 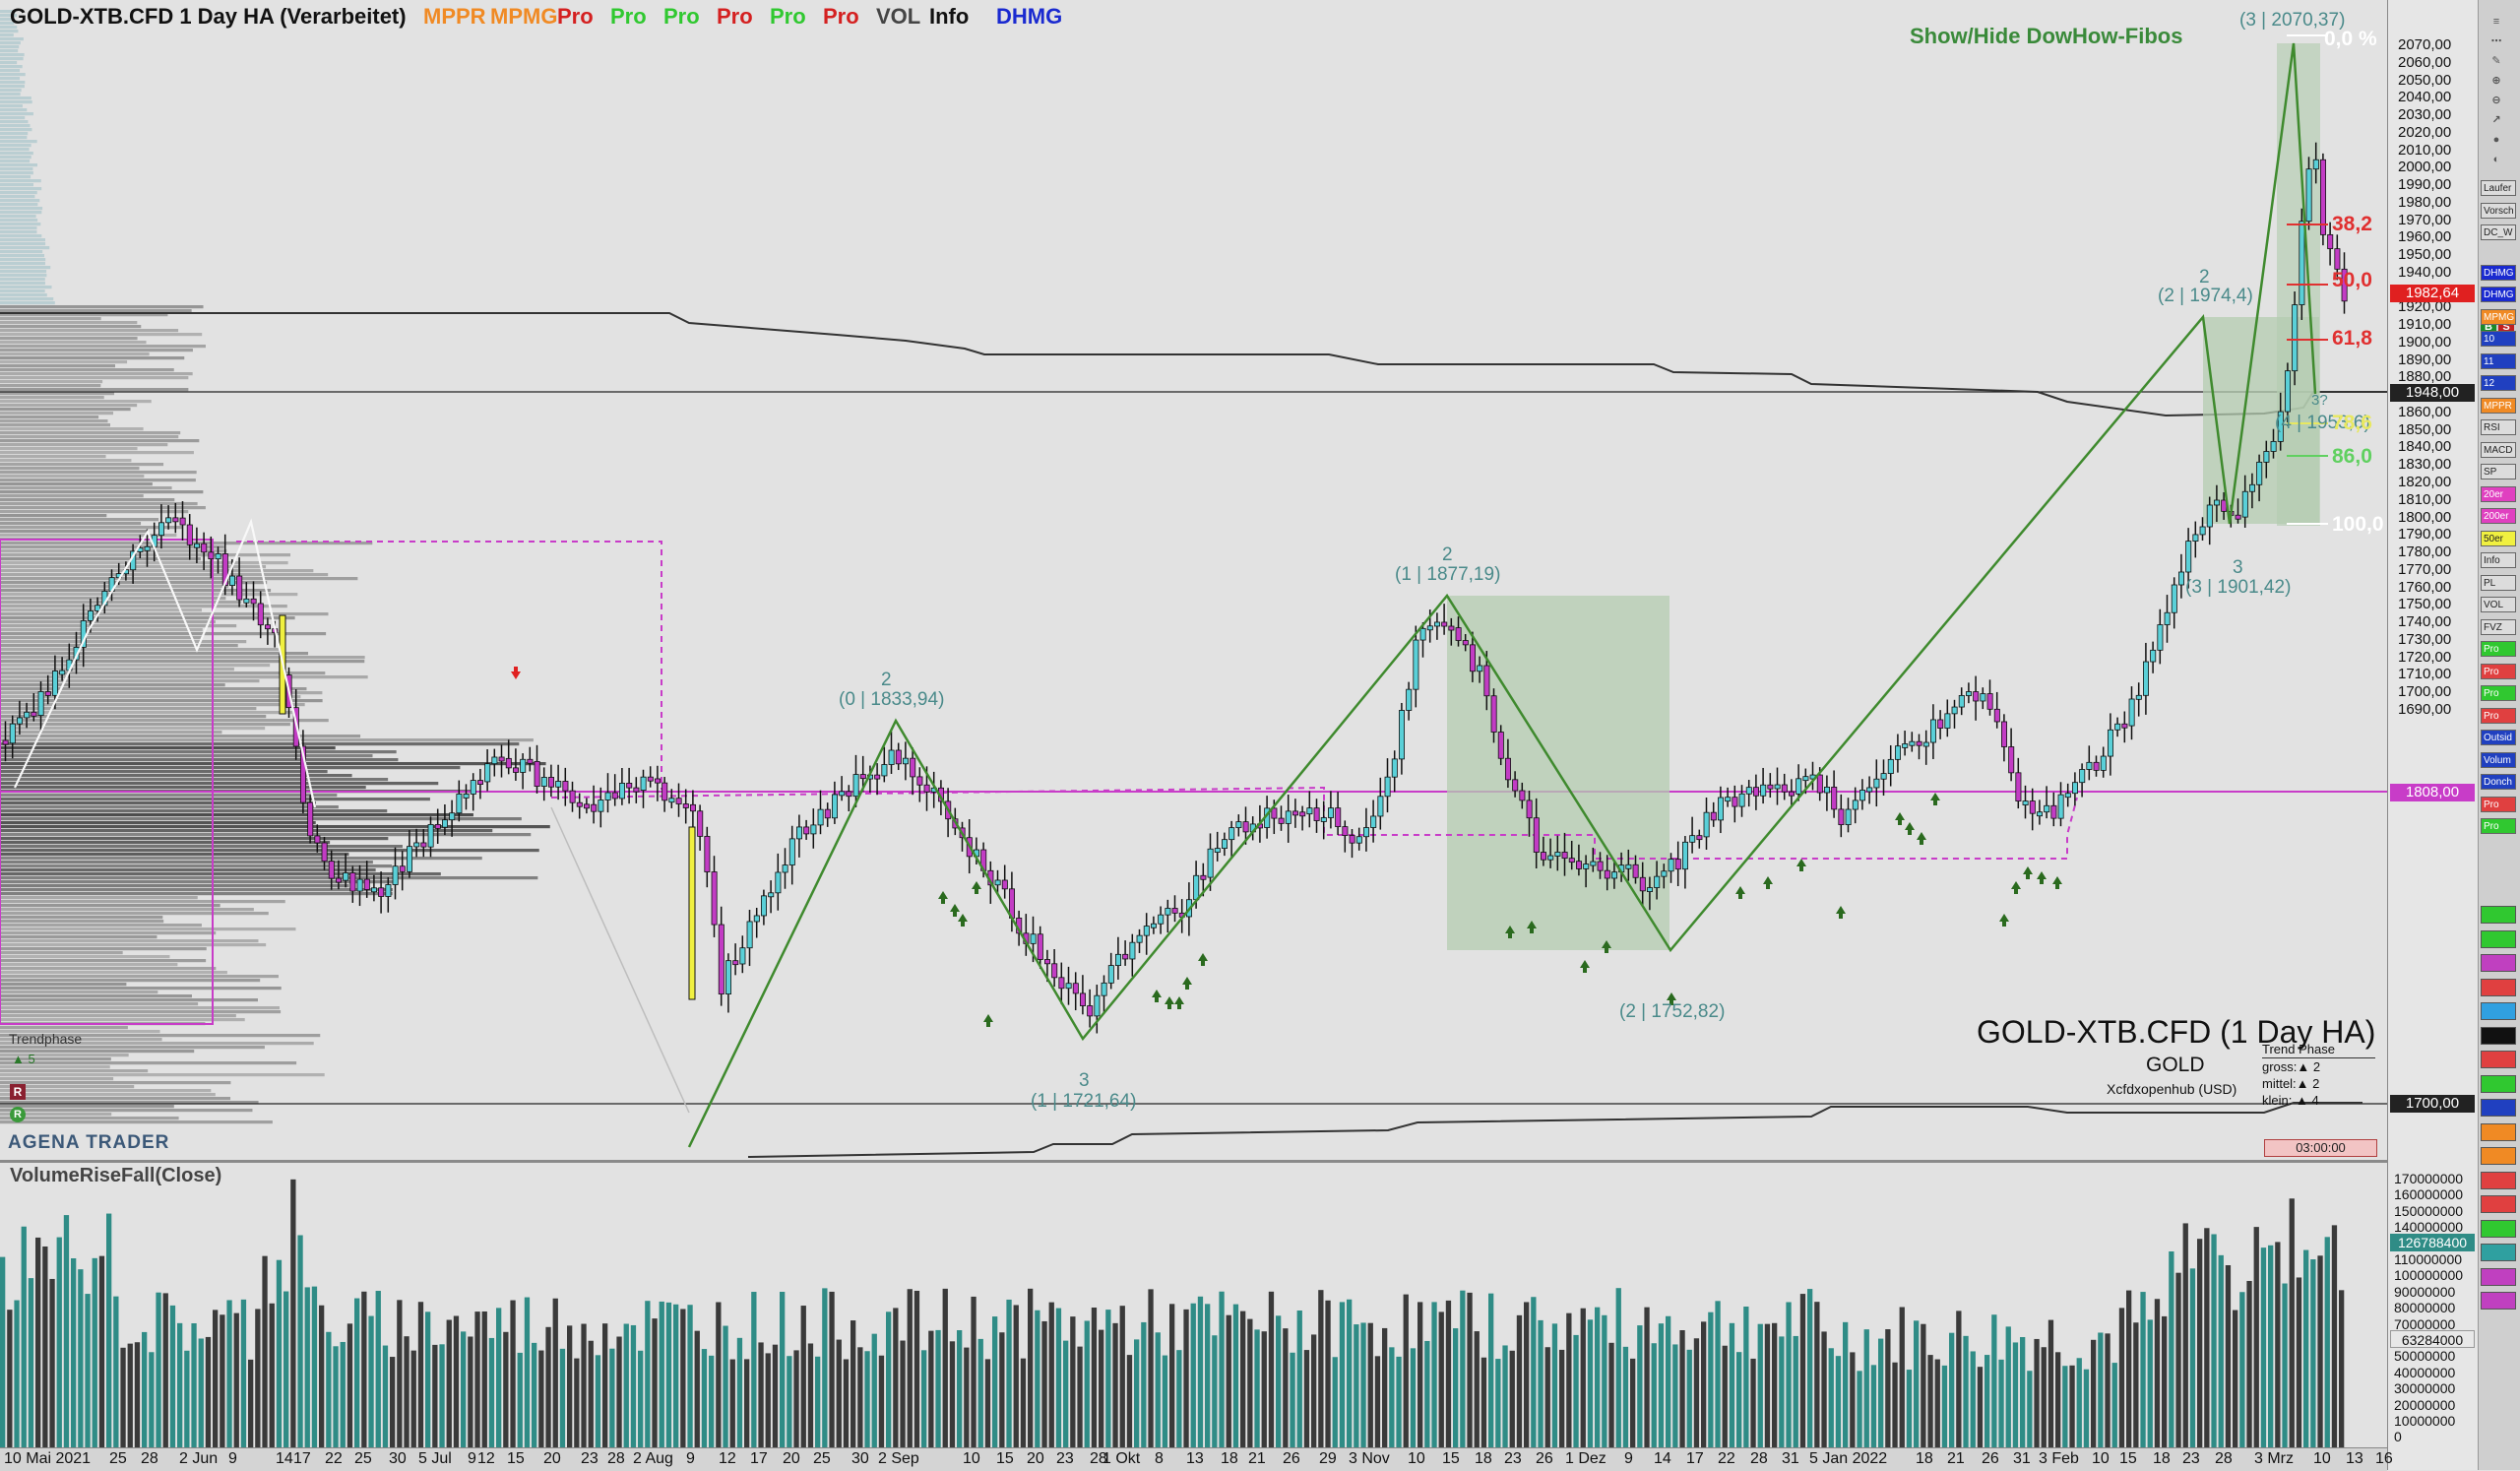 What do you see at coordinates (2498, 604) in the screenshot?
I see `toolbar-button-vol: VOL` at bounding box center [2498, 604].